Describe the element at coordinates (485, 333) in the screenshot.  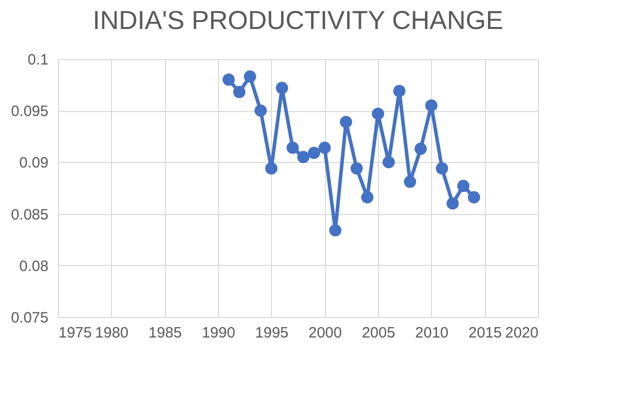
I see `x-tick-label: 2015` at that location.